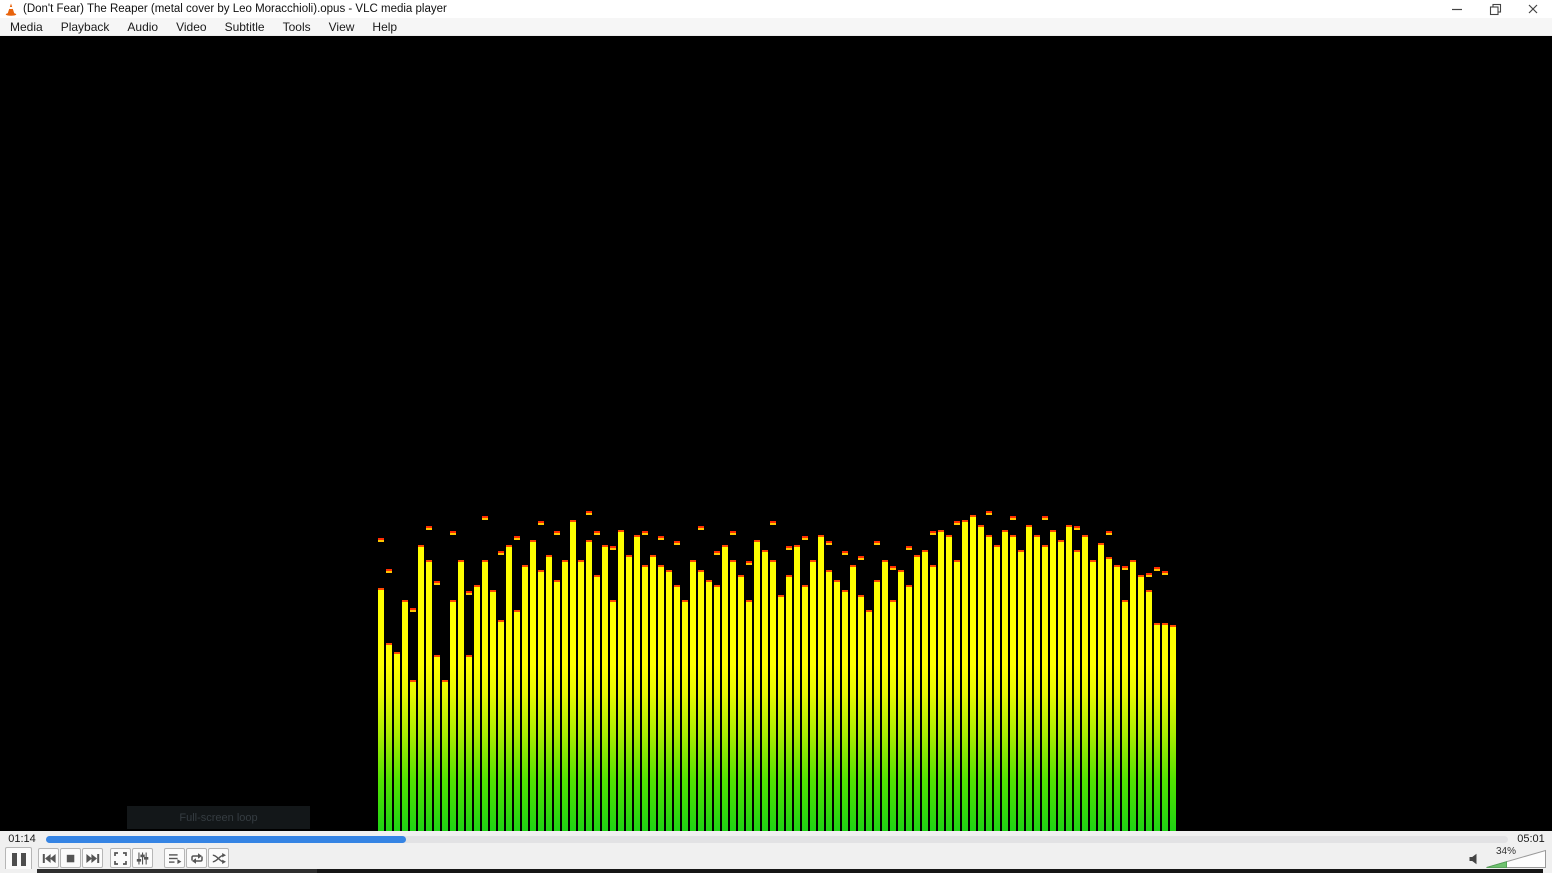 The height and width of the screenshot is (873, 1552). I want to click on menu-item-media: Media, so click(26, 26).